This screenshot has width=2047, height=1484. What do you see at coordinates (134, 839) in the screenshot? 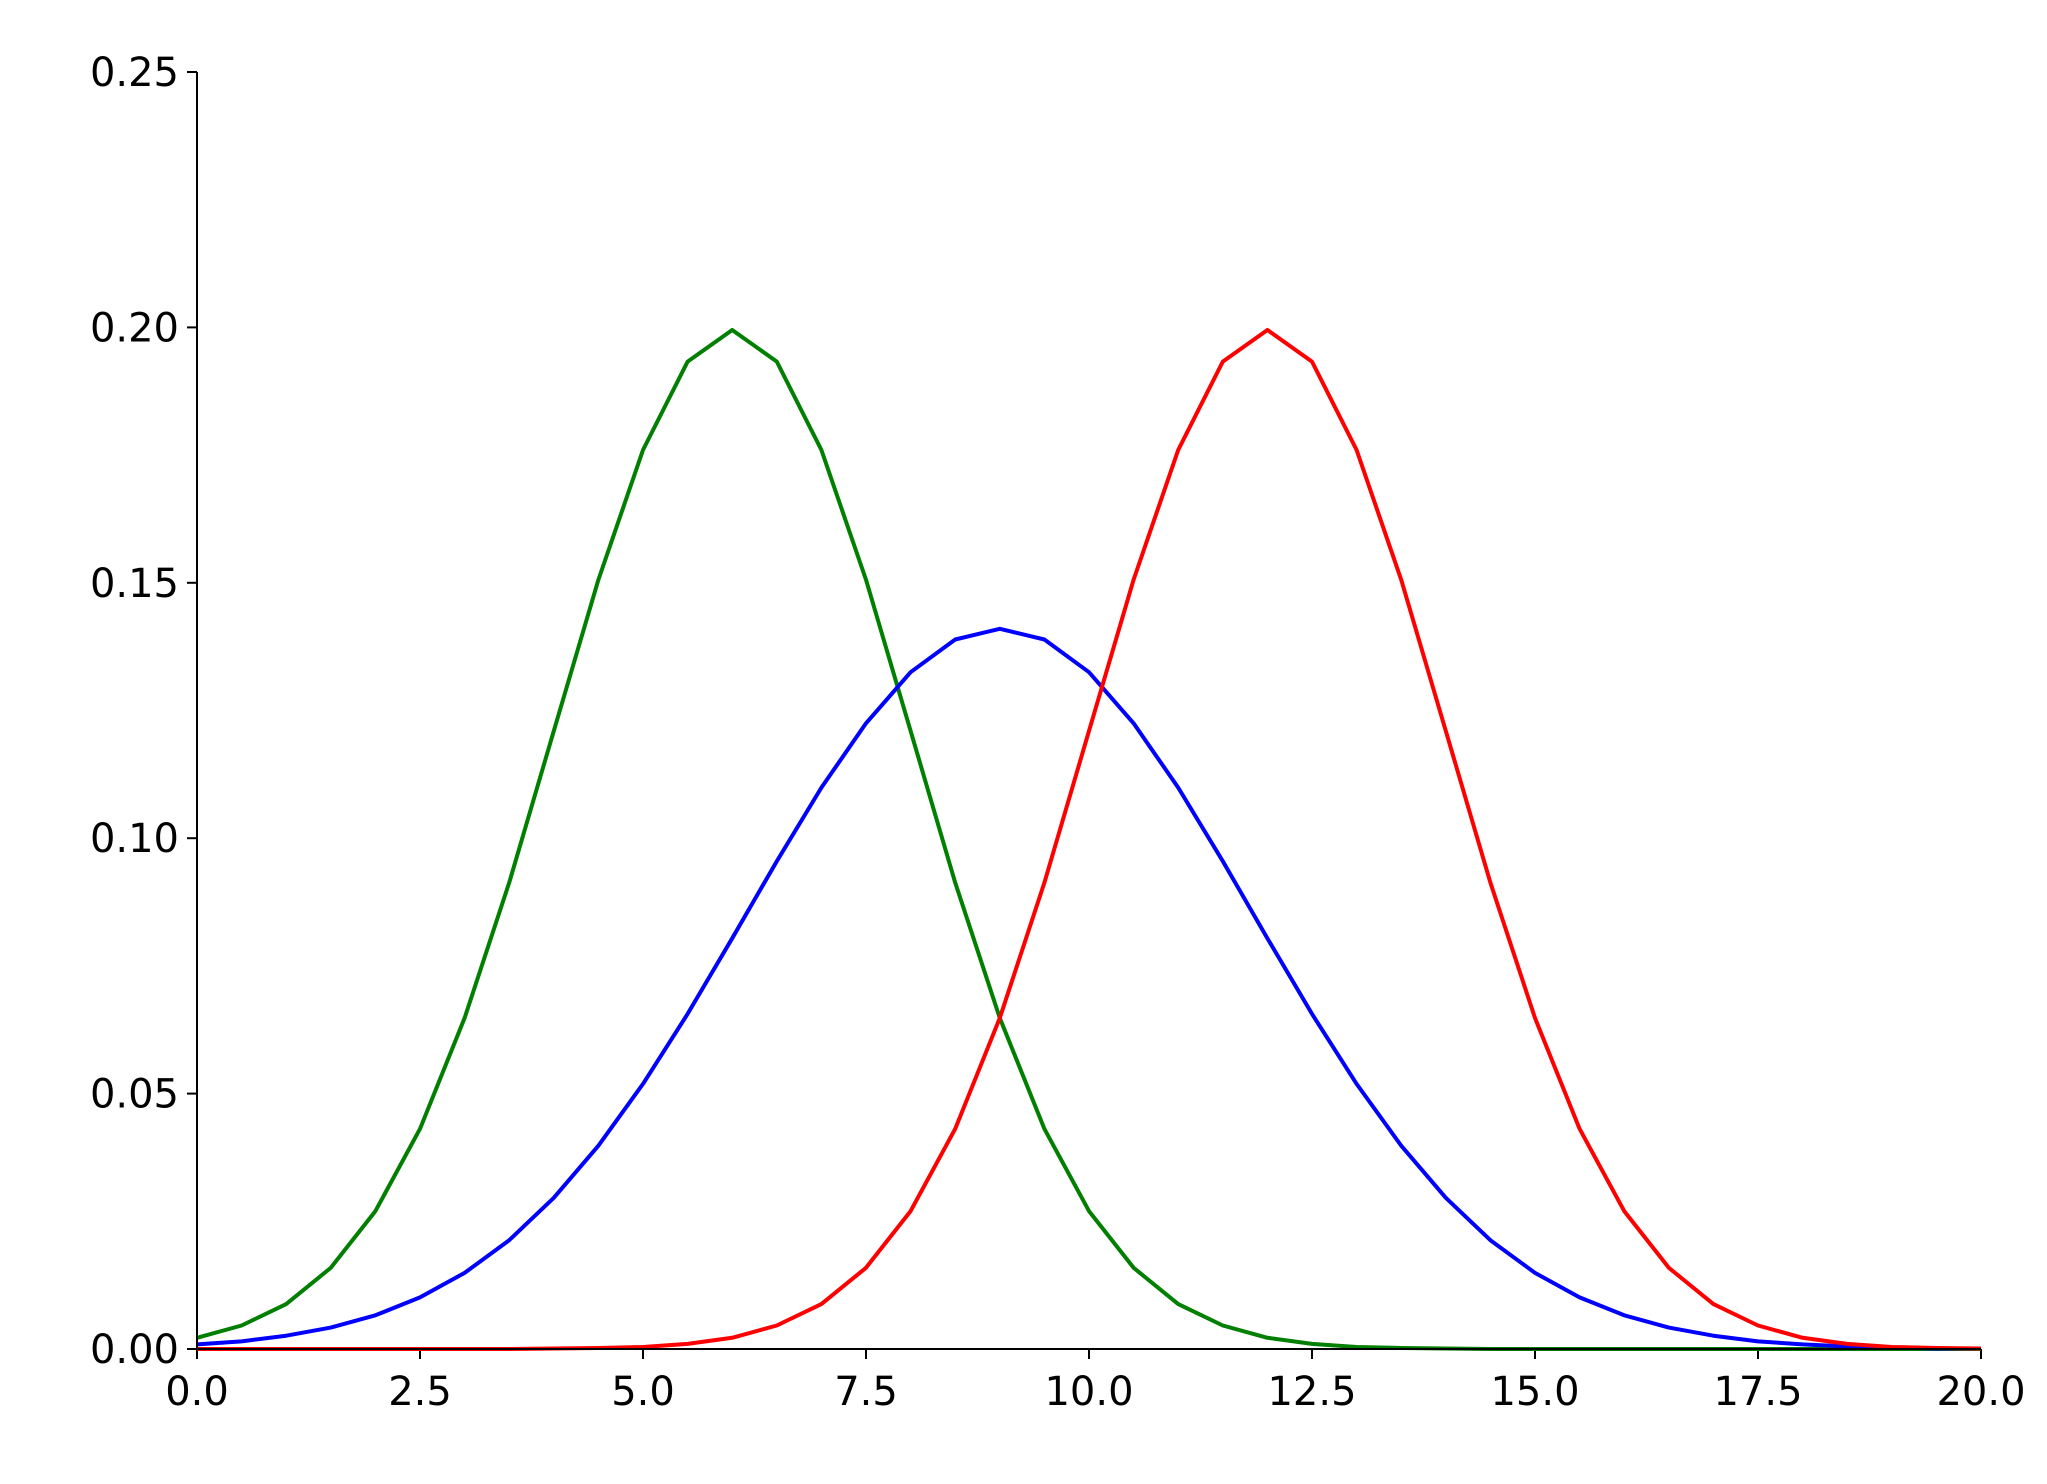
I see `y-tick-label: 0.10` at bounding box center [134, 839].